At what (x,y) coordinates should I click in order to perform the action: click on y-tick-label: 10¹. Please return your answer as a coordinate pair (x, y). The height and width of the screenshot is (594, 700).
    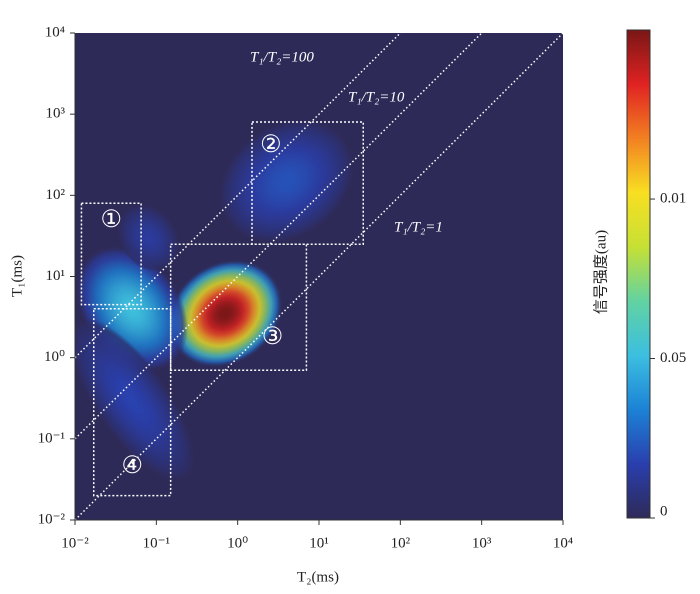
    Looking at the image, I should click on (56, 276).